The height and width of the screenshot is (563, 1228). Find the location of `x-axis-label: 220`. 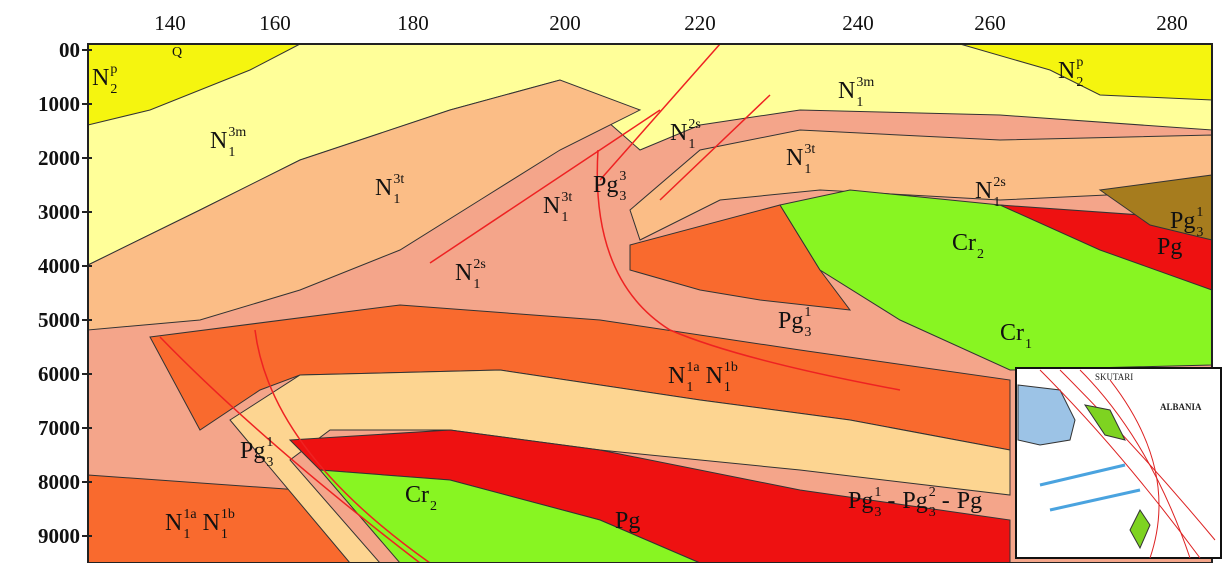

x-axis-label: 220 is located at coordinates (700, 23).